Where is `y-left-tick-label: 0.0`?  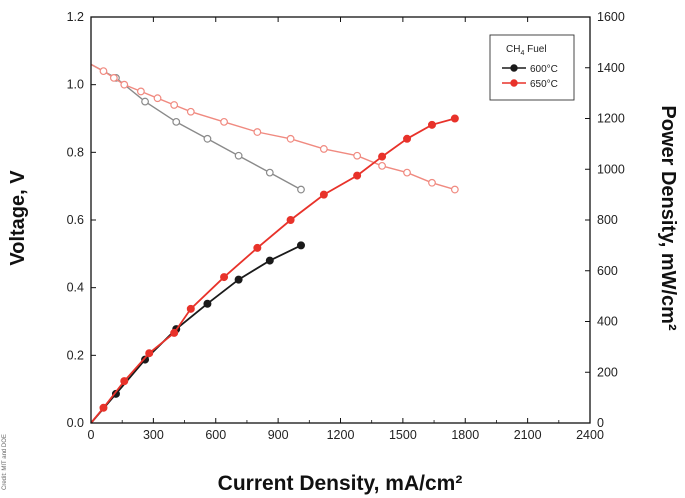 y-left-tick-label: 0.0 is located at coordinates (75, 423).